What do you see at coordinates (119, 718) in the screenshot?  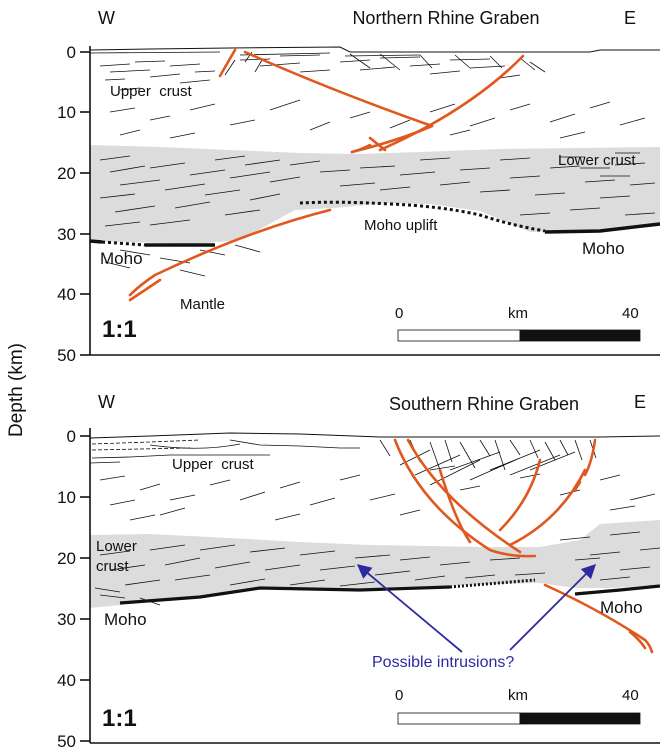 I see `south-scale-ratio: 1:1` at bounding box center [119, 718].